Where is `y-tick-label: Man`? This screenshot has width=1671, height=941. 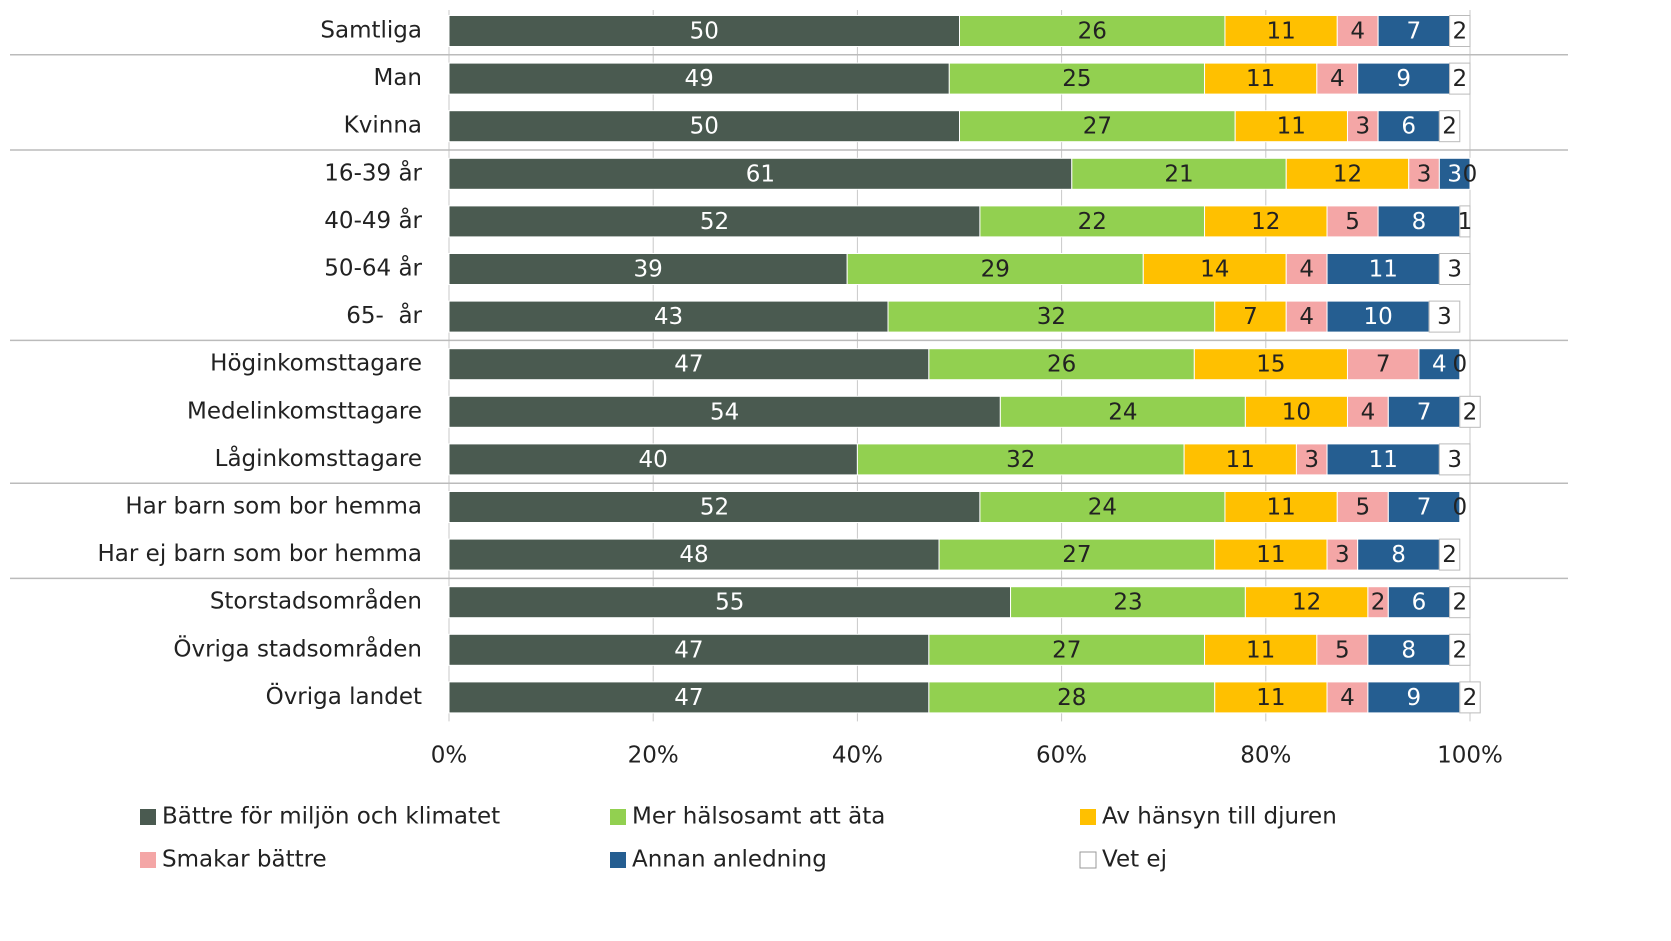
y-tick-label: Man is located at coordinates (397, 78).